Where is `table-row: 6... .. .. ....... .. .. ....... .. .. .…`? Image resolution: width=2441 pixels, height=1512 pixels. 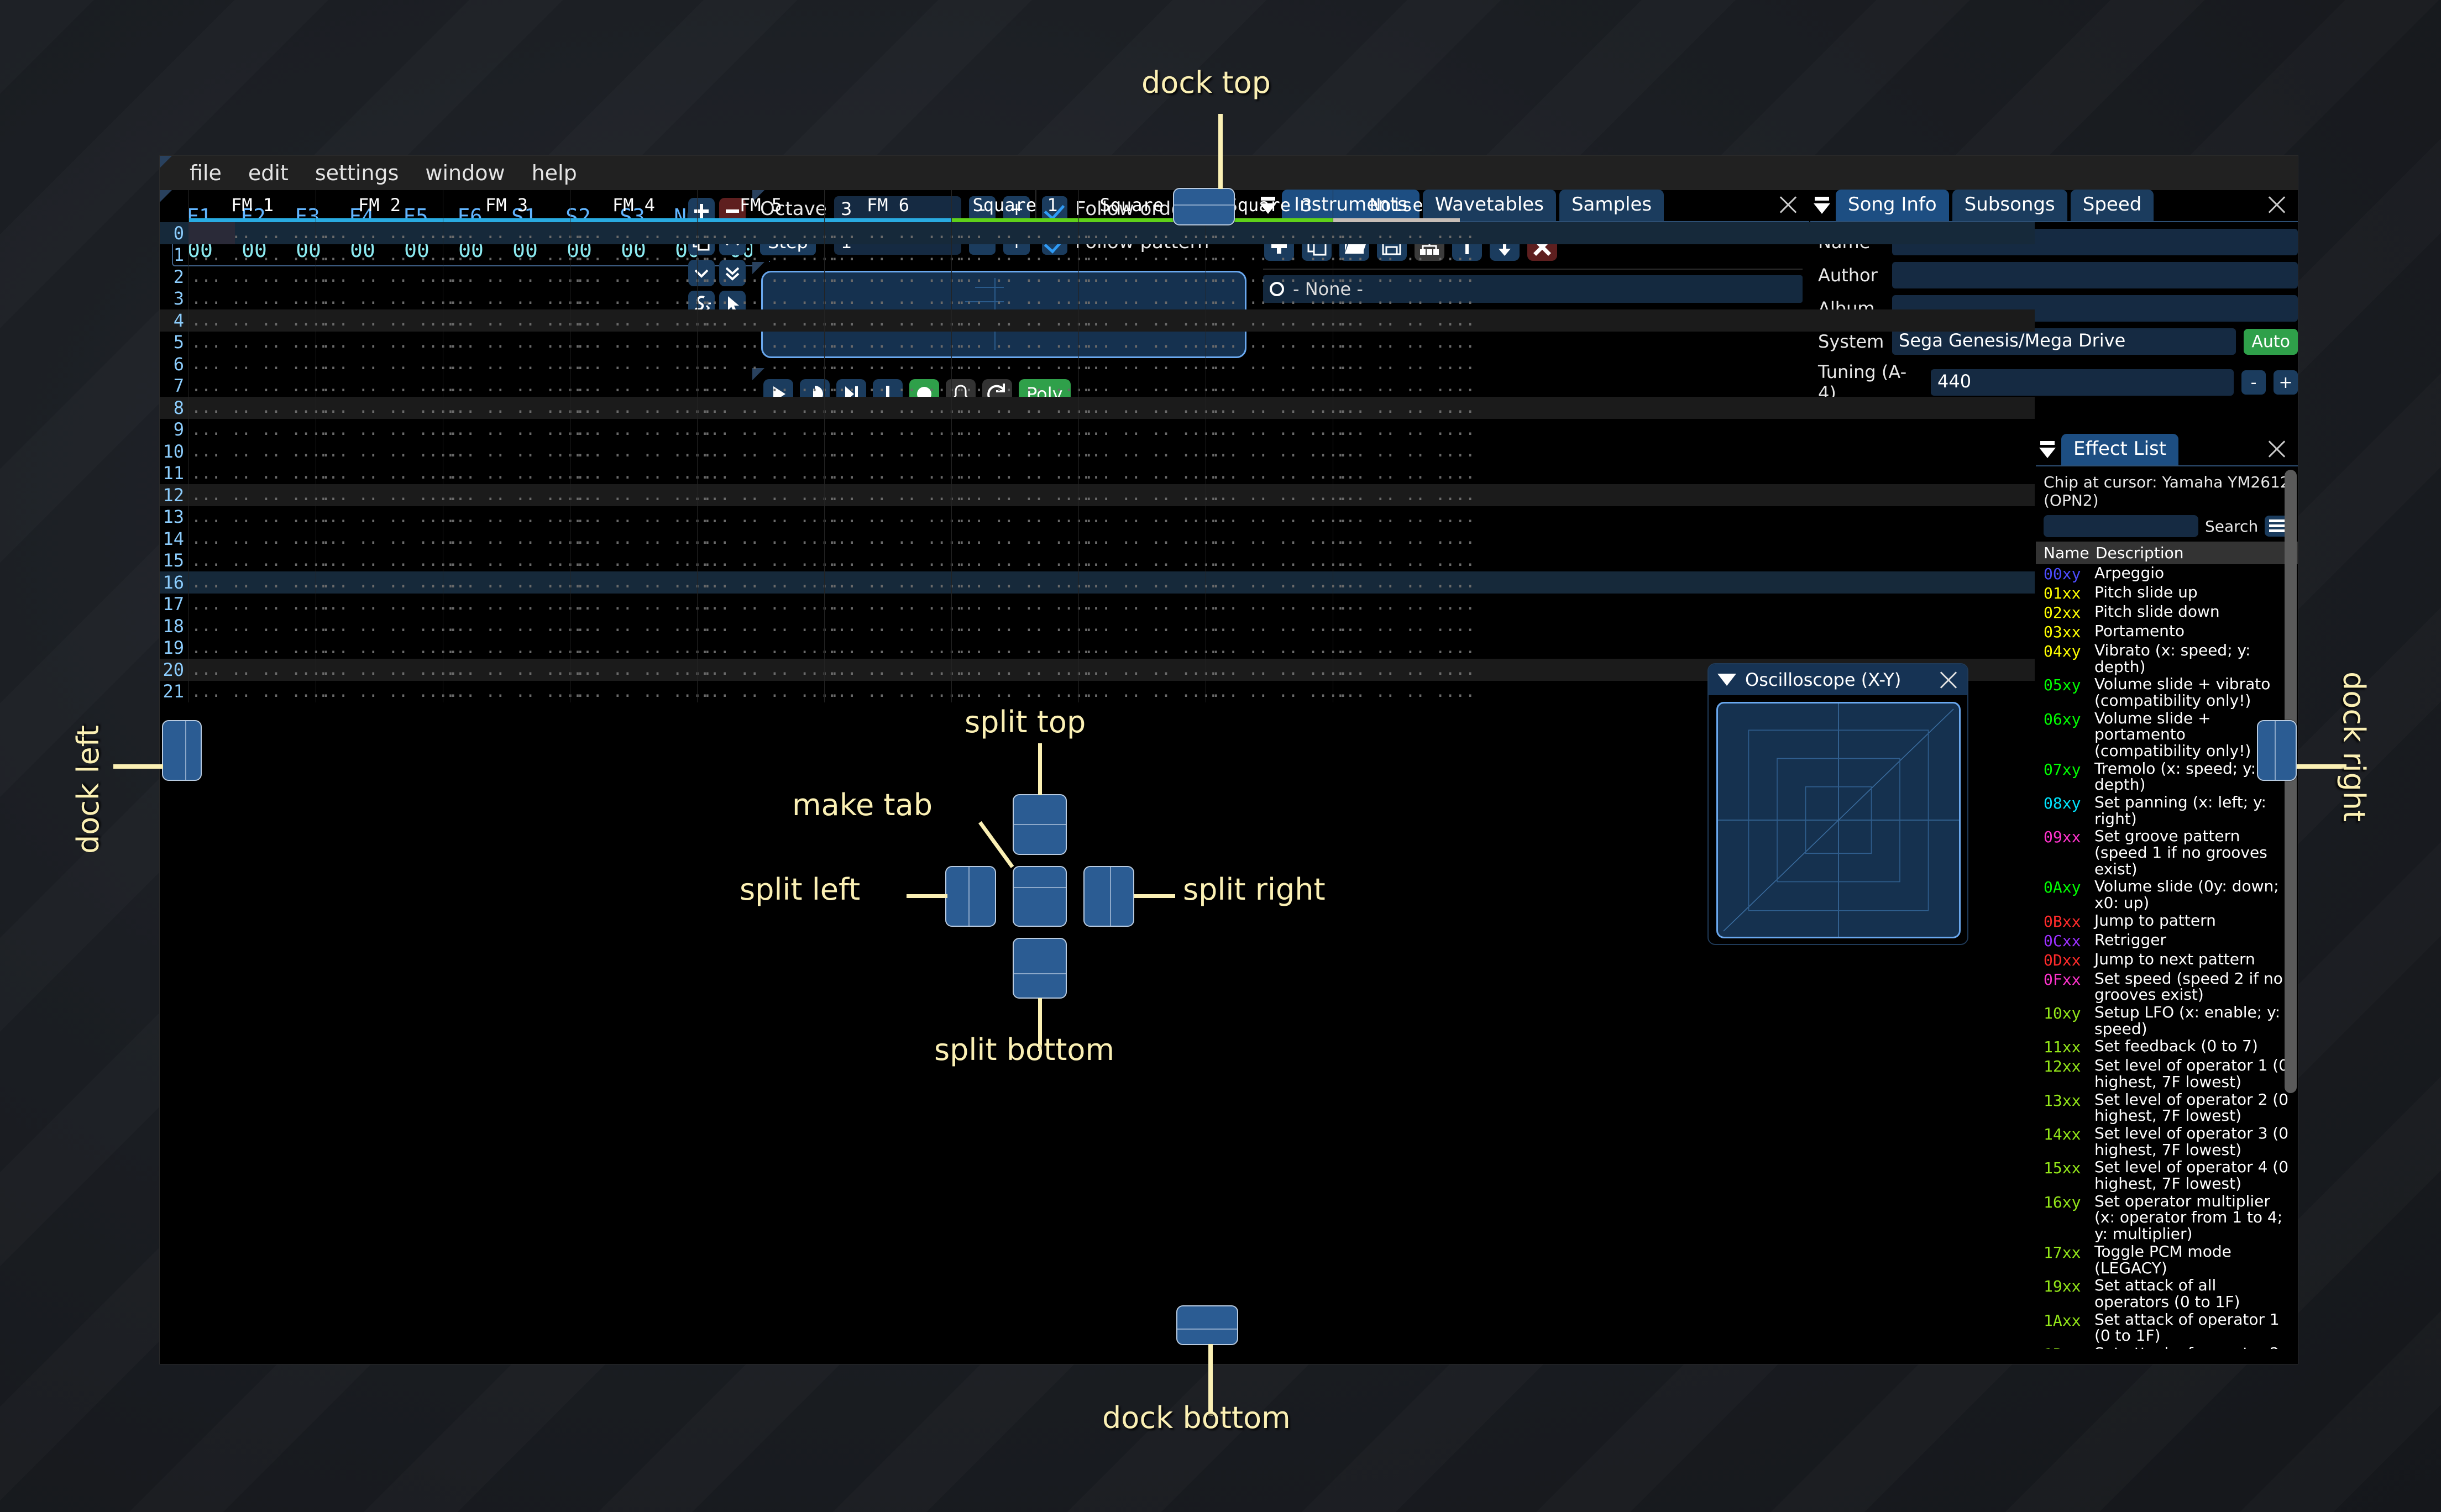 table-row: 6... .. .. ....... .. .. ....... .. .. .… is located at coordinates (1097, 364).